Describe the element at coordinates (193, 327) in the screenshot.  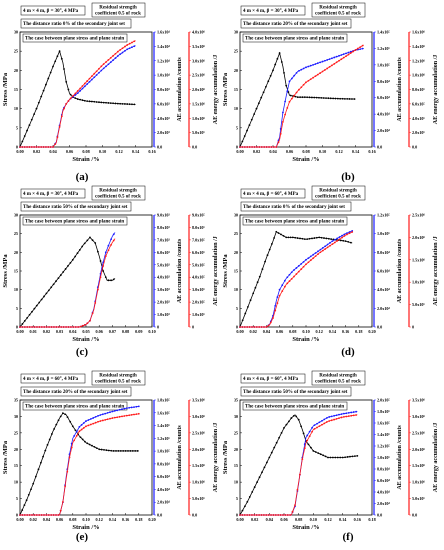
I see `ae-energy-tick-label: 0` at that location.